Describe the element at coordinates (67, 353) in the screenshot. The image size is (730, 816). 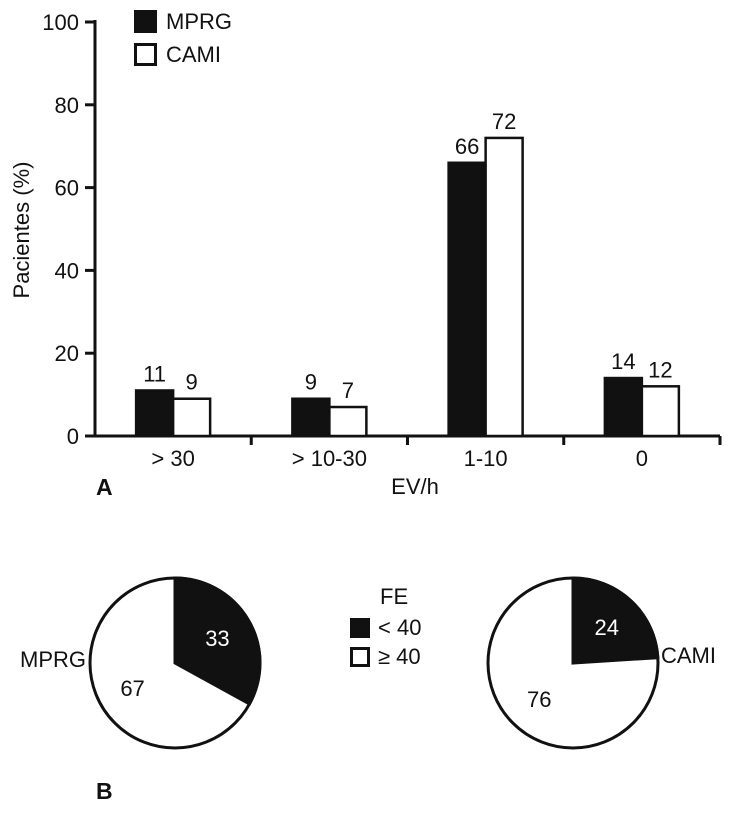
I see `y-tick-label: 20` at that location.